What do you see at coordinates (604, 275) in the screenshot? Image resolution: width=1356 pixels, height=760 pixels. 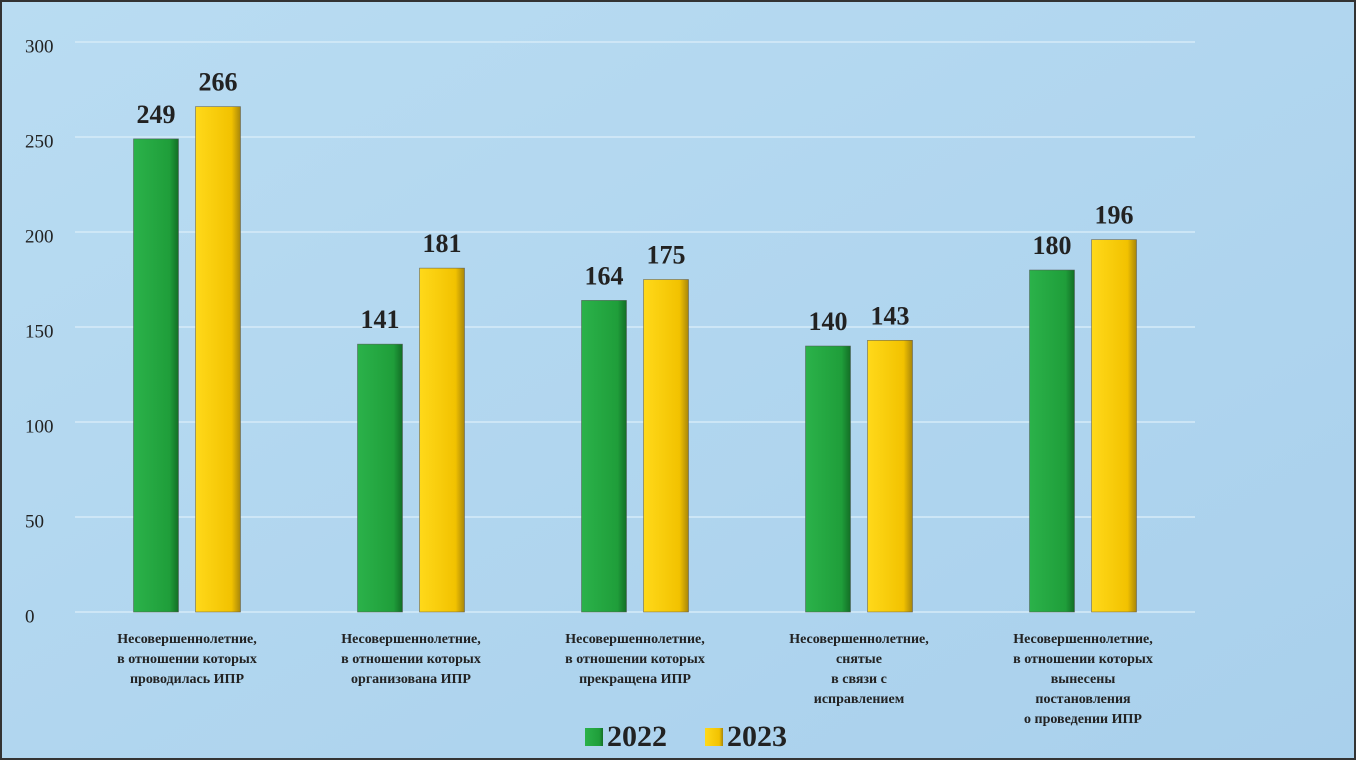 I see `value-label: 164` at bounding box center [604, 275].